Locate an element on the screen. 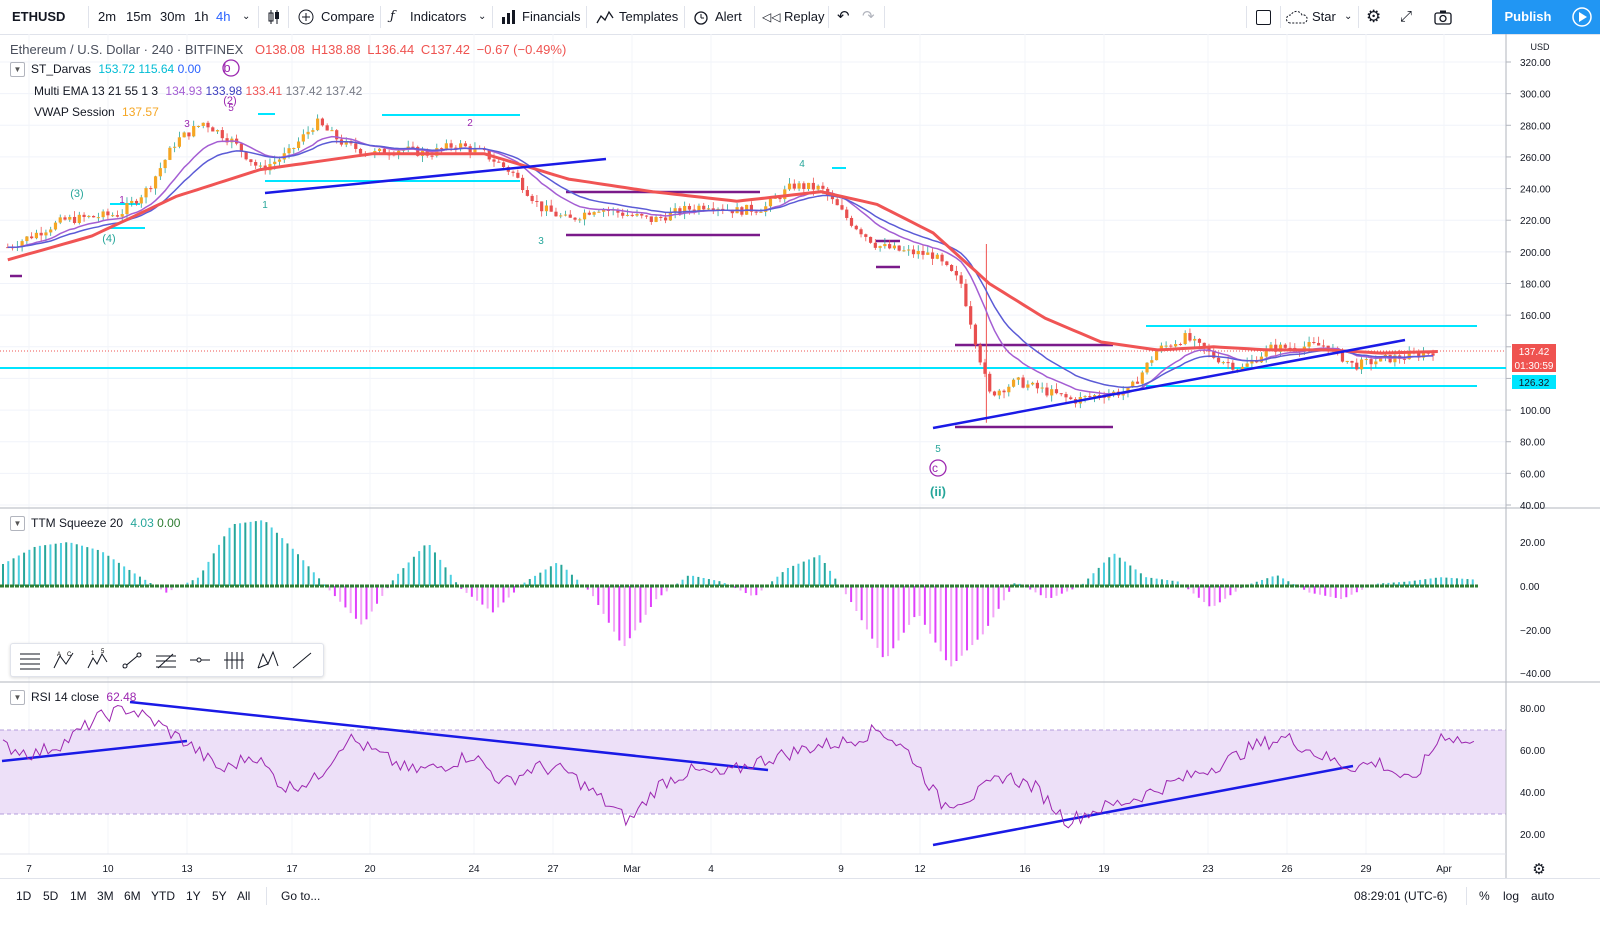  alarm-clock-icon is located at coordinates (701, 17).